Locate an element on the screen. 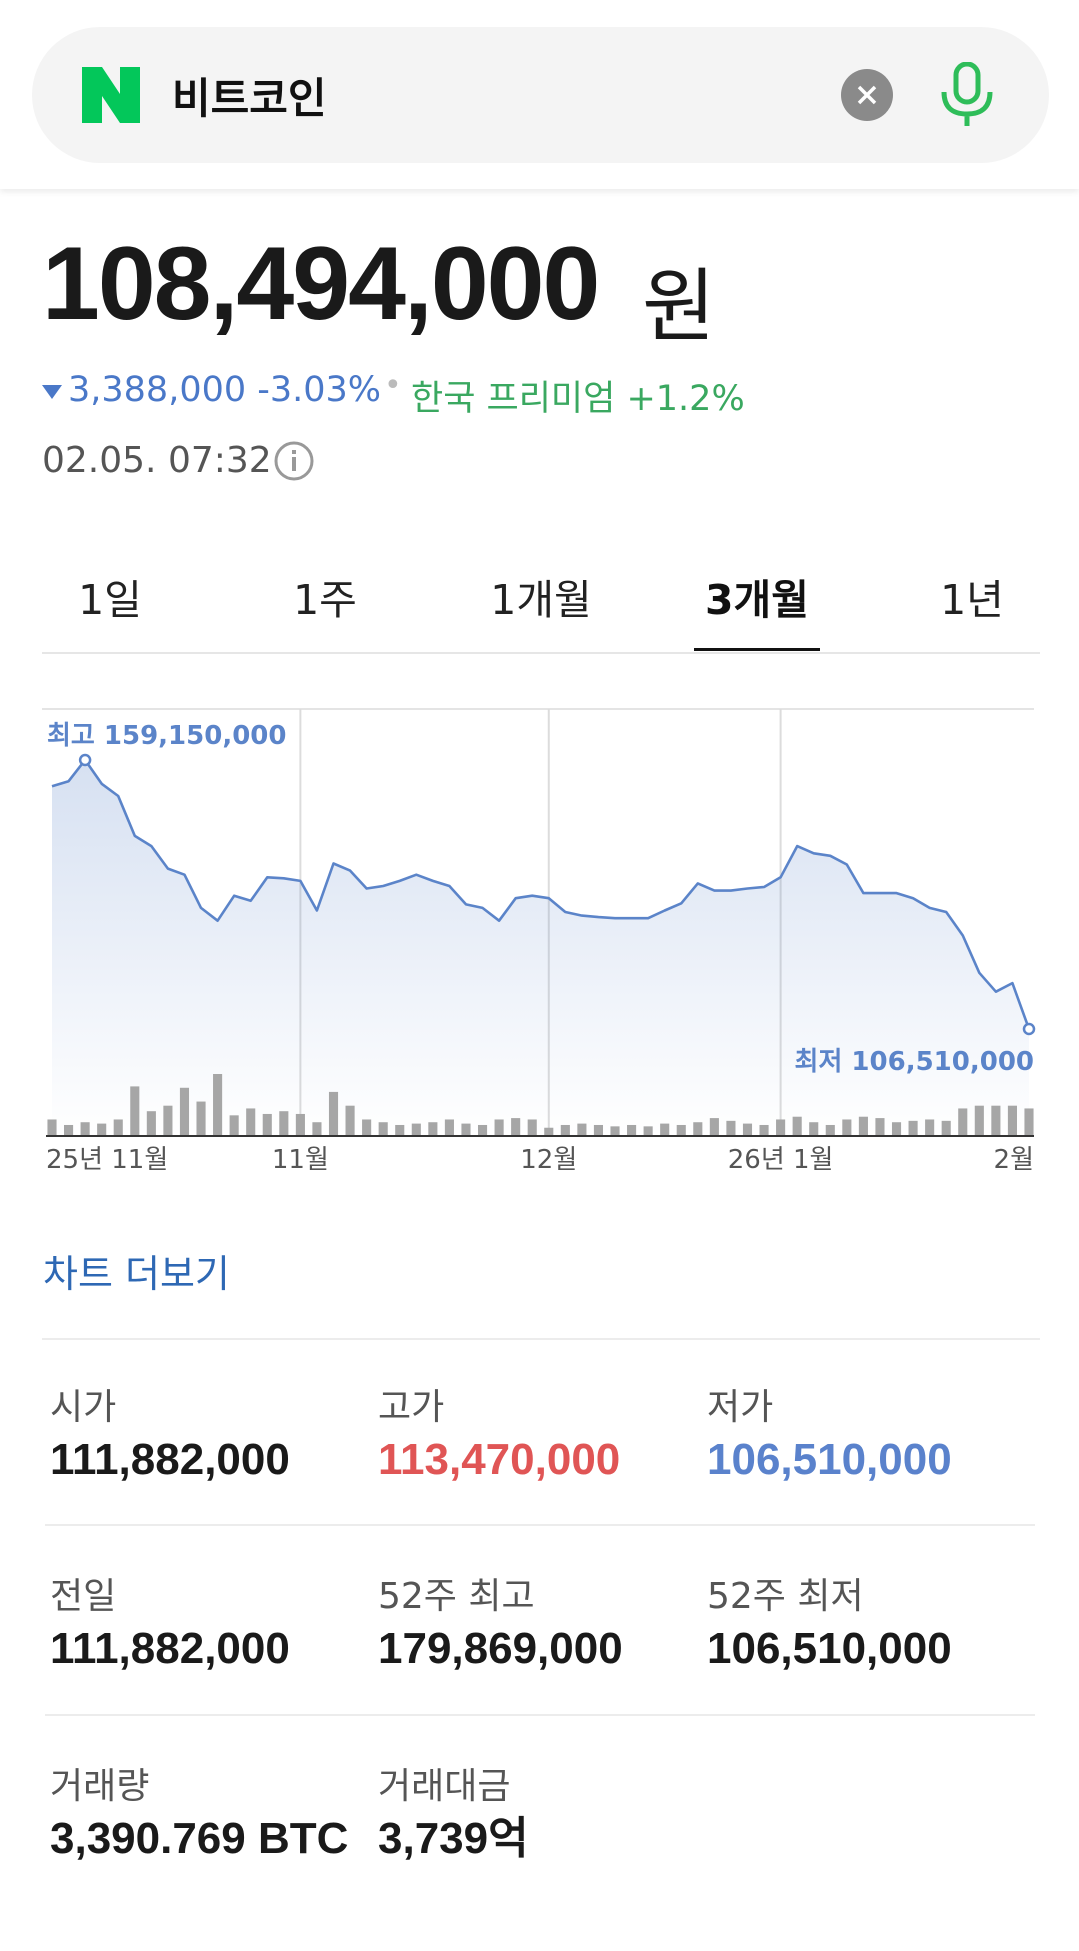 This screenshot has height=1951, width=1079. price-line is located at coordinates (541, 894).